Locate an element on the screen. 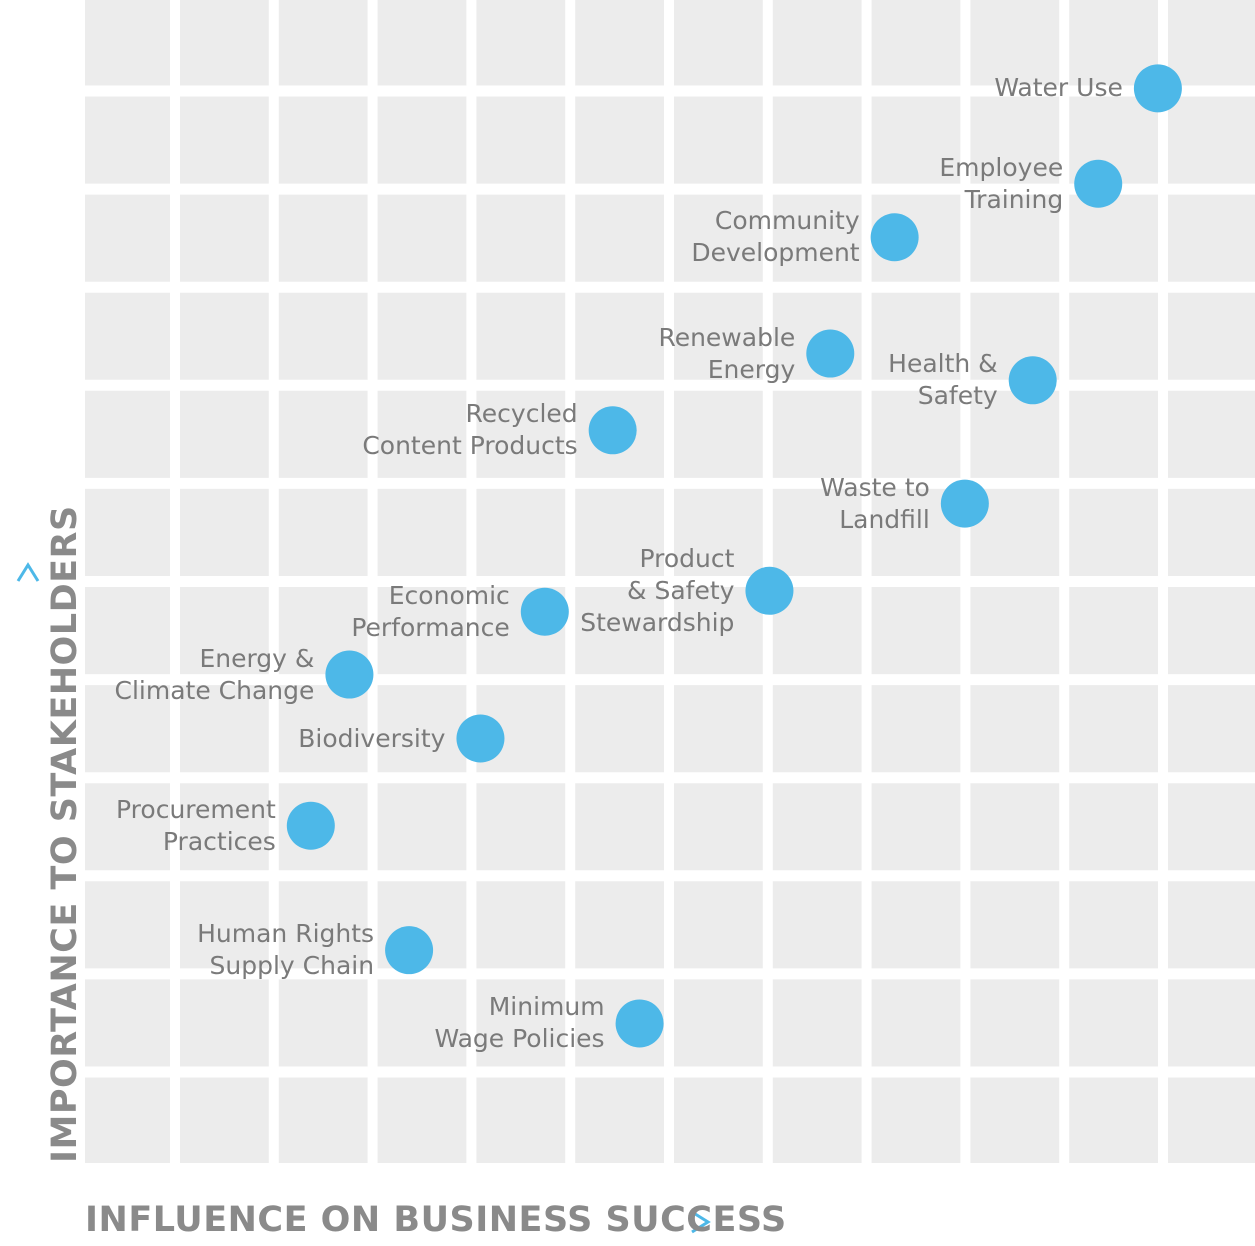 This screenshot has width=1255, height=1246. point-label: Procurement Practices is located at coordinates (196, 825).